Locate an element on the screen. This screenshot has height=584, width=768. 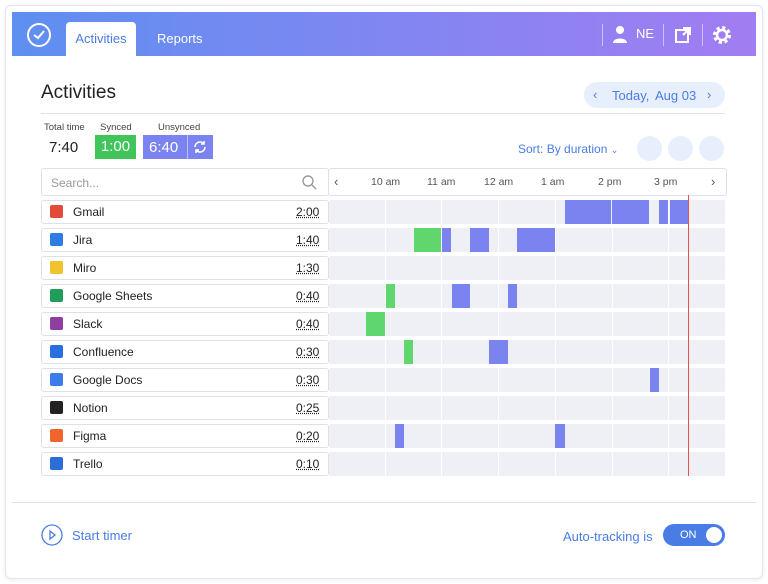
next: › is located at coordinates (709, 94).